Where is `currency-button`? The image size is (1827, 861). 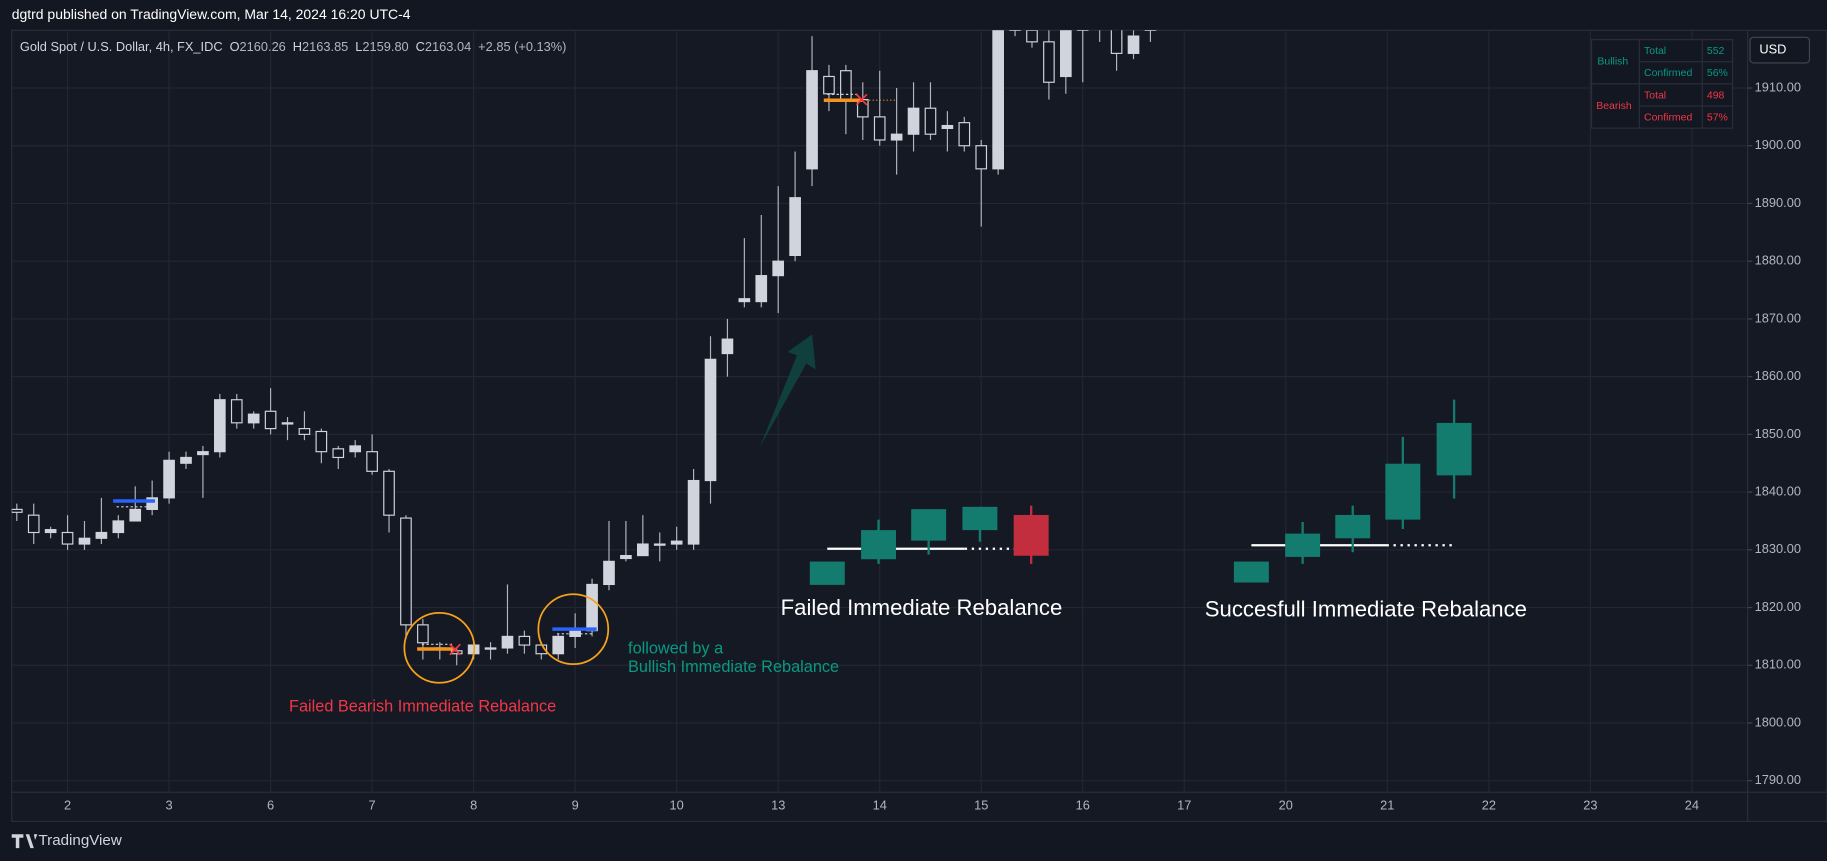
currency-button is located at coordinates (1780, 50).